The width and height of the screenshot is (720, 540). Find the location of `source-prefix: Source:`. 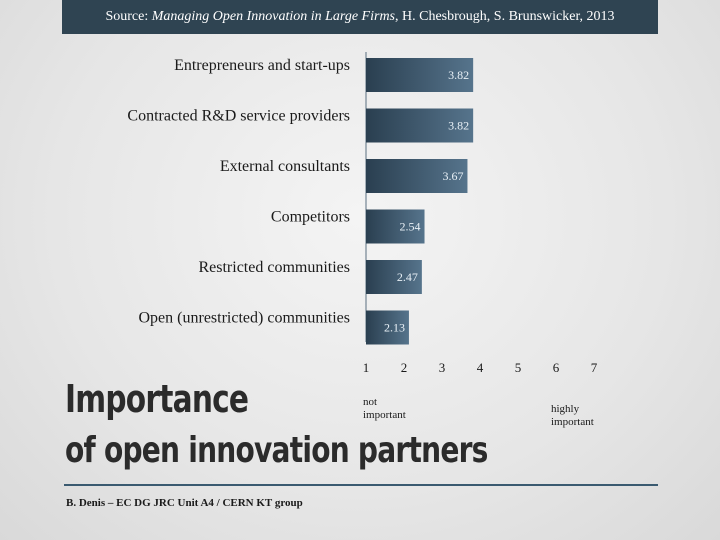

source-prefix: Source: is located at coordinates (128, 16).